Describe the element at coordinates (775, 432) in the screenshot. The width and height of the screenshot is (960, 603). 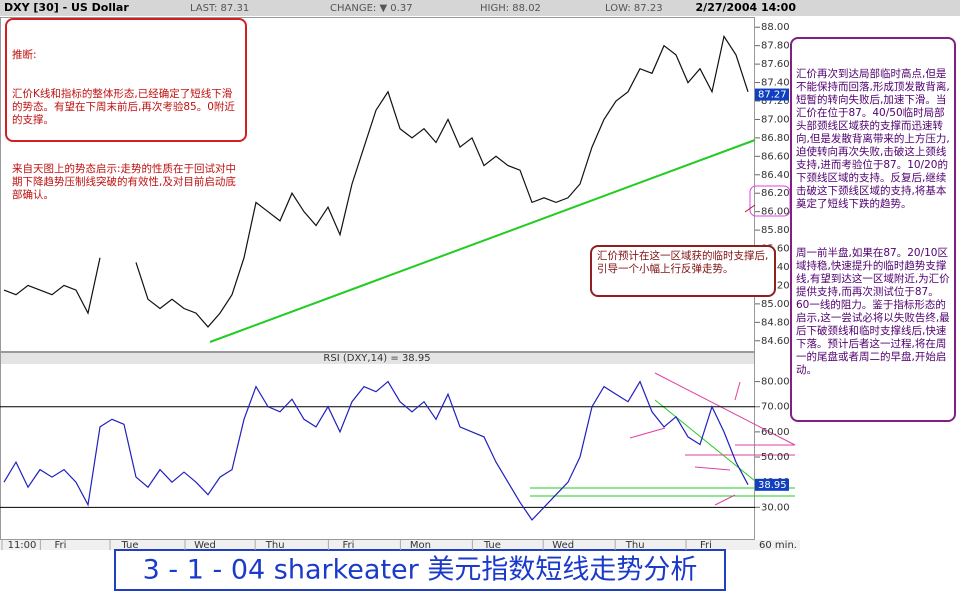
I see `y-tick-label: 60.00` at that location.